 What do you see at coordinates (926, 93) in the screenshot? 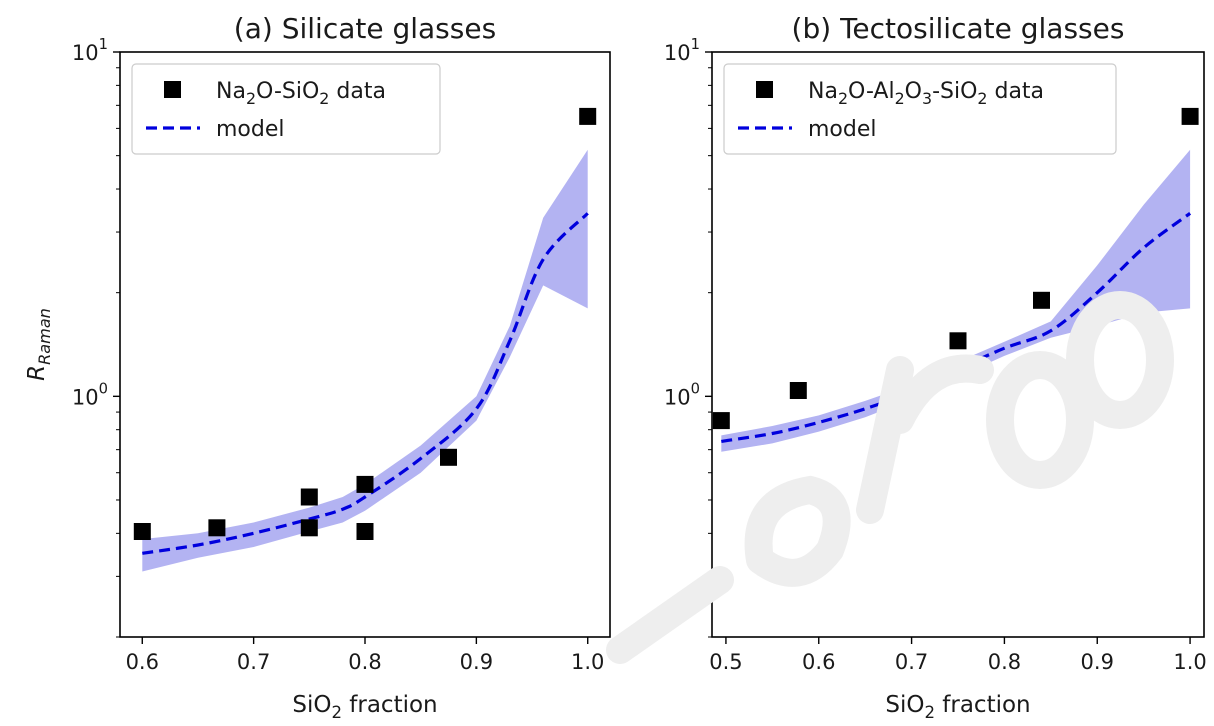
I see `legend-entry-label: Na2O-Al2O3-SiO2 data` at bounding box center [926, 93].